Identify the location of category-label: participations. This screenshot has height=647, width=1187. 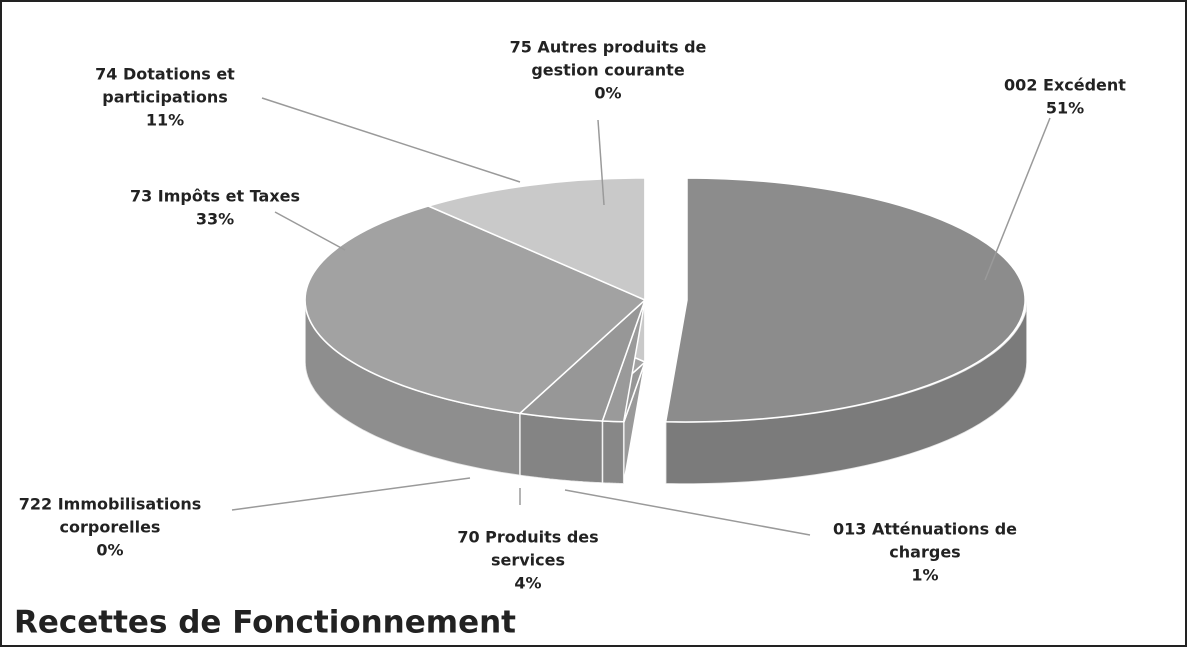
(165, 97).